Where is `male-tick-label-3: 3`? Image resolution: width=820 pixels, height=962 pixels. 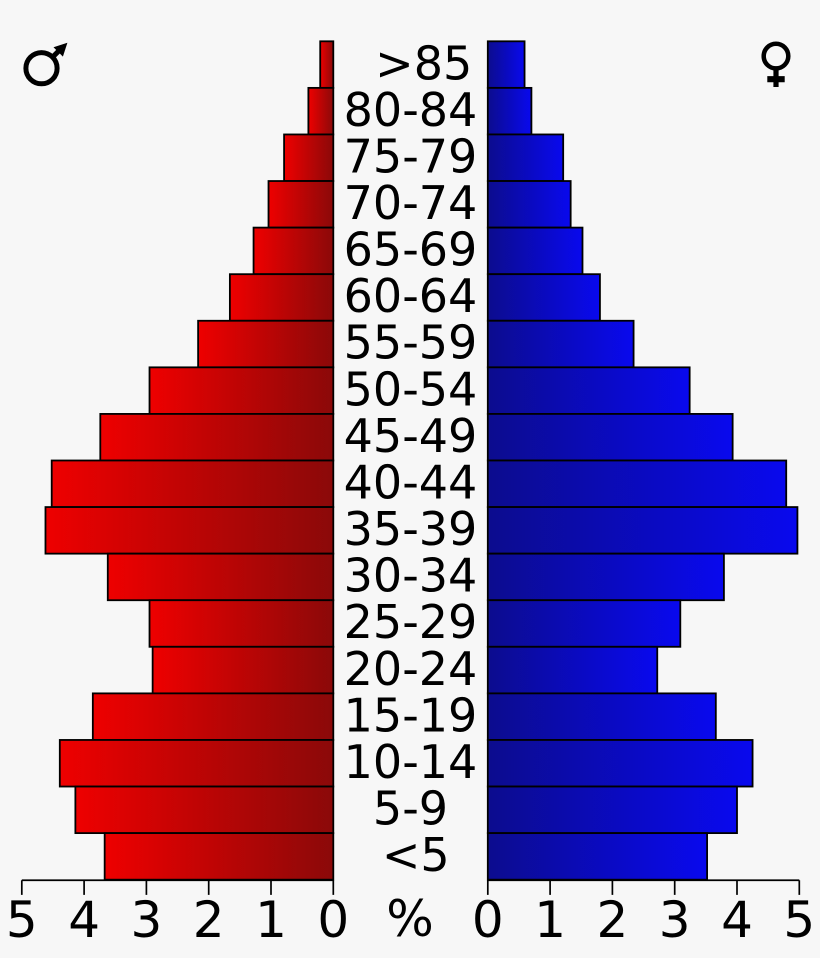
male-tick-label-3: 3 is located at coordinates (146, 920).